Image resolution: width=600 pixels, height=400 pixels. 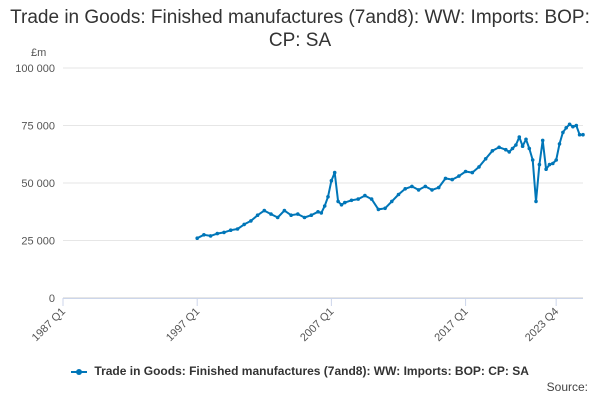 What do you see at coordinates (451, 325) in the screenshot?
I see `x-tick-label: 2017 Q1` at bounding box center [451, 325].